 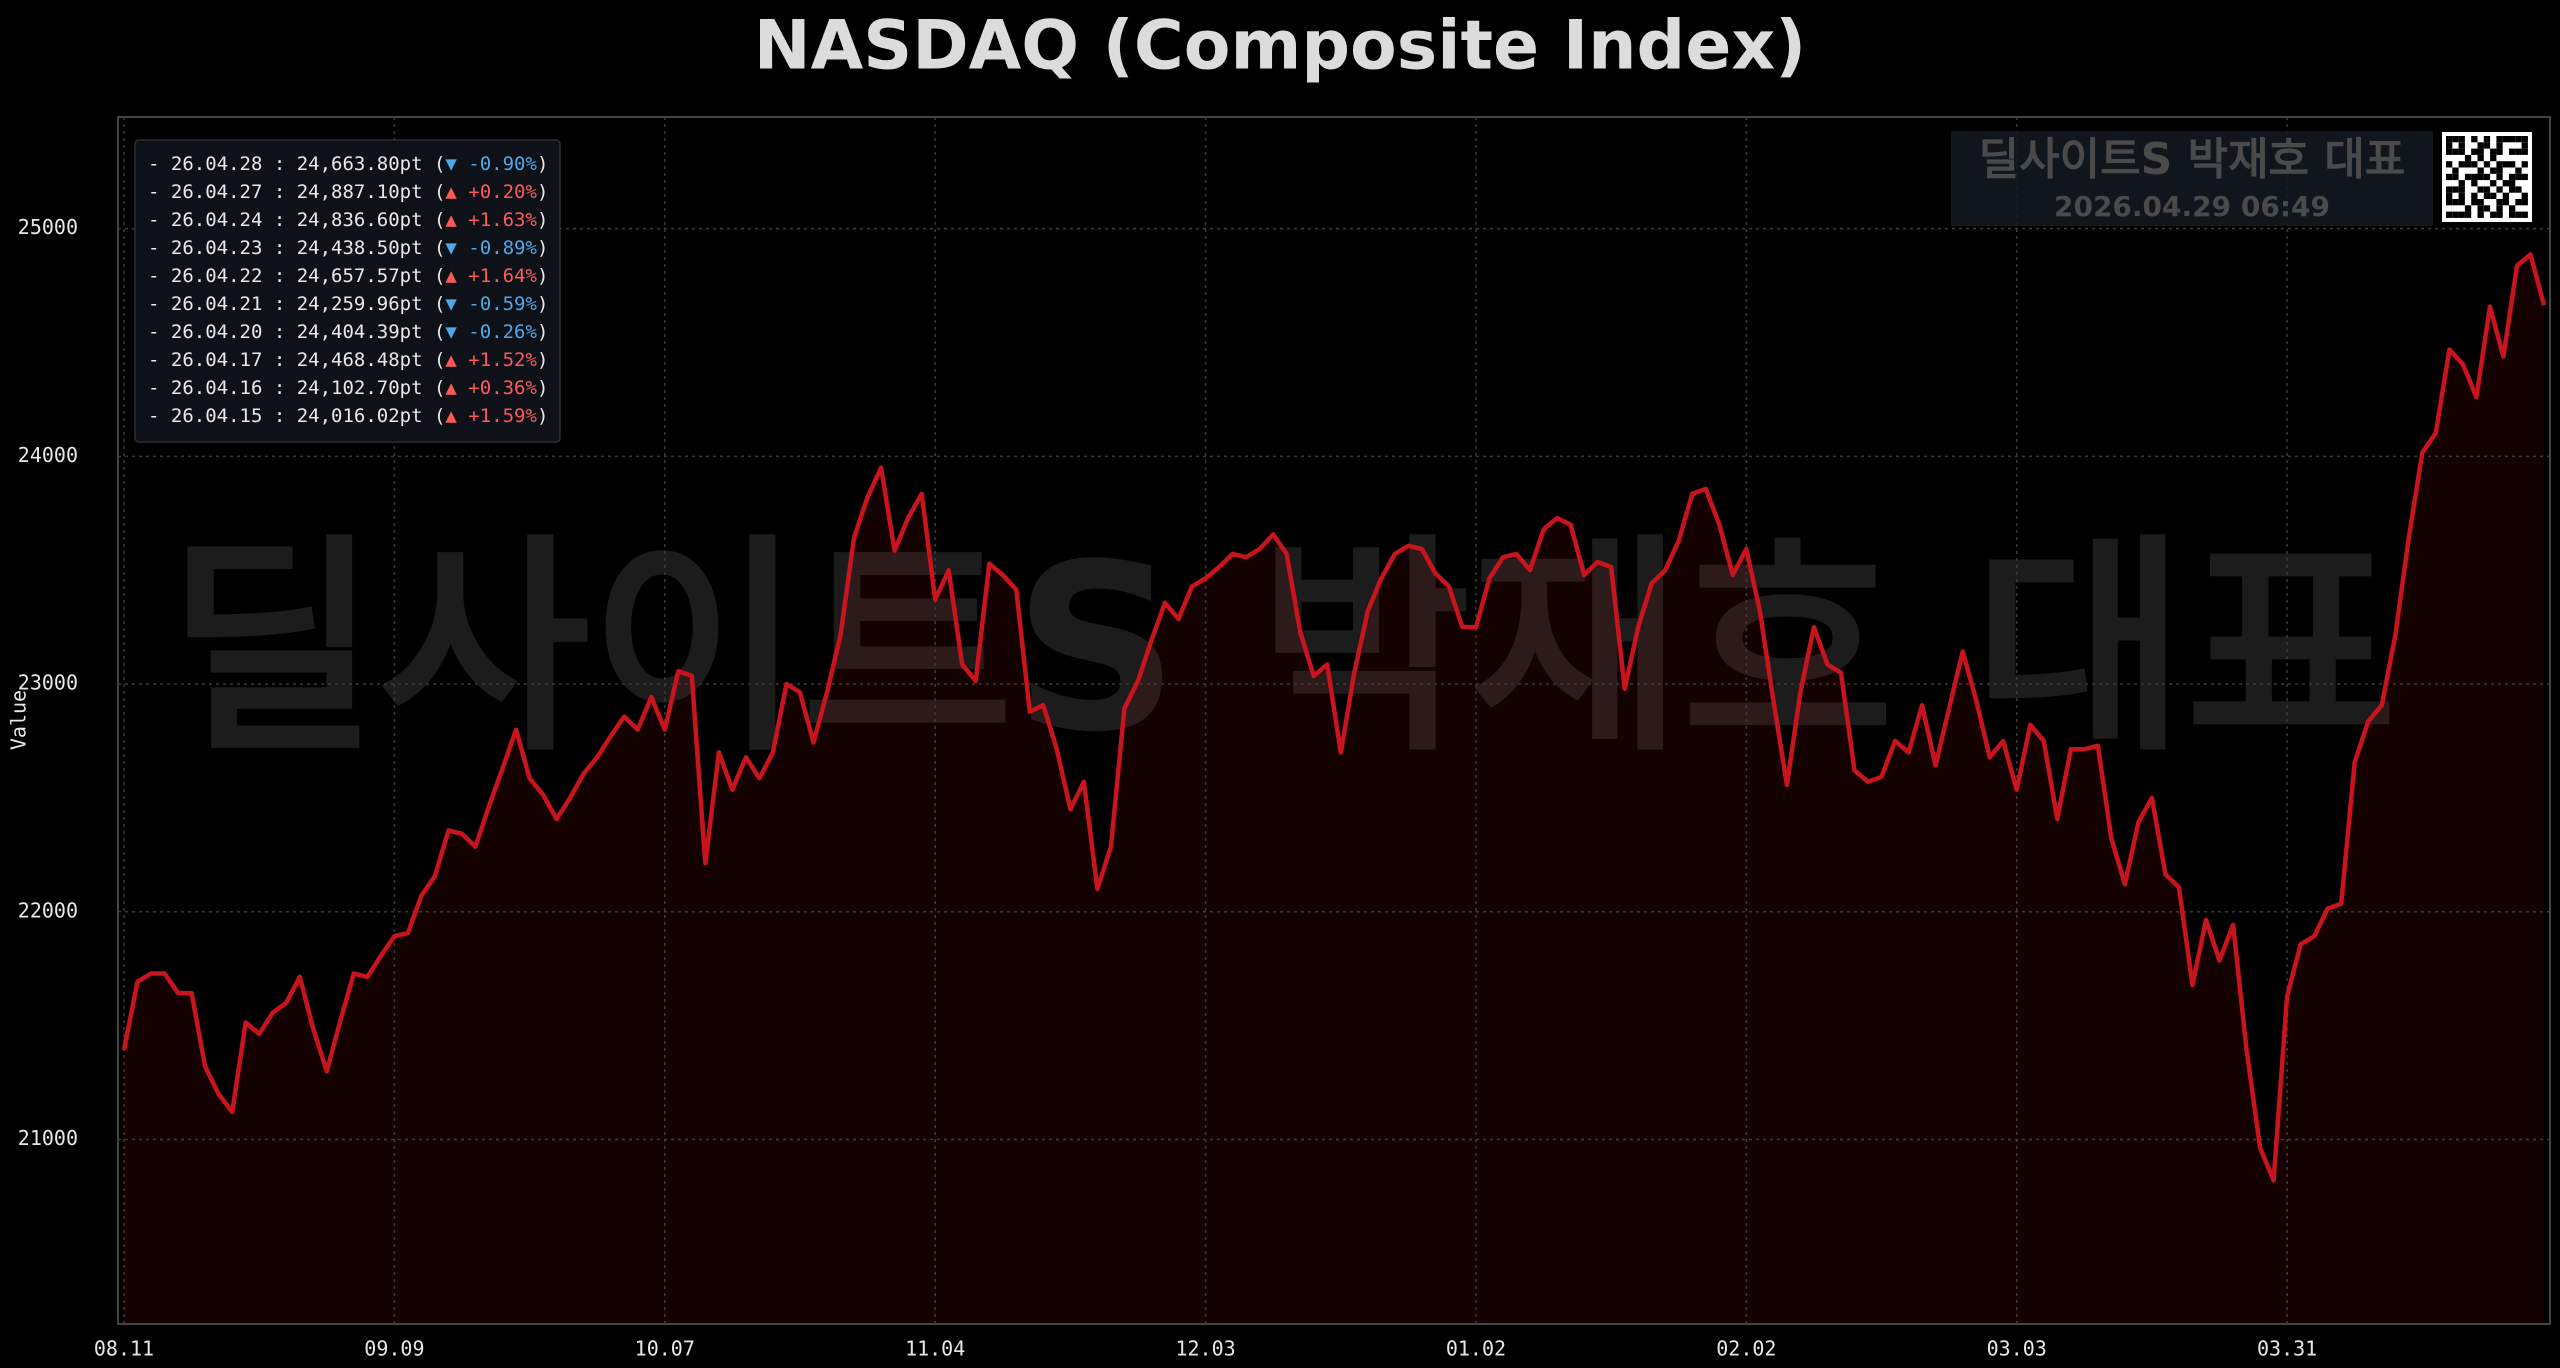 What do you see at coordinates (296, 276) in the screenshot?
I see `recent-text: - 26.04.22 : 24,657.57pt (` at bounding box center [296, 276].